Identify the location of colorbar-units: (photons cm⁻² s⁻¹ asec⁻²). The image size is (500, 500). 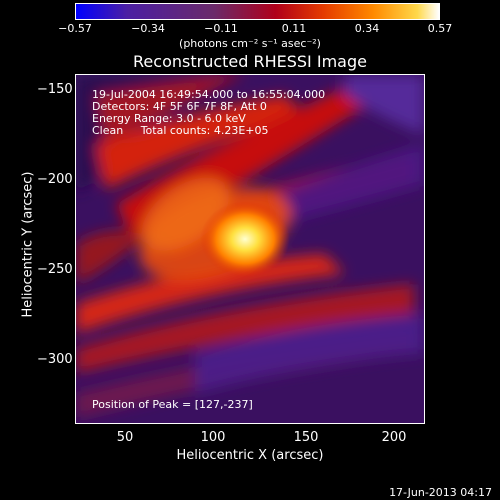
(250, 43).